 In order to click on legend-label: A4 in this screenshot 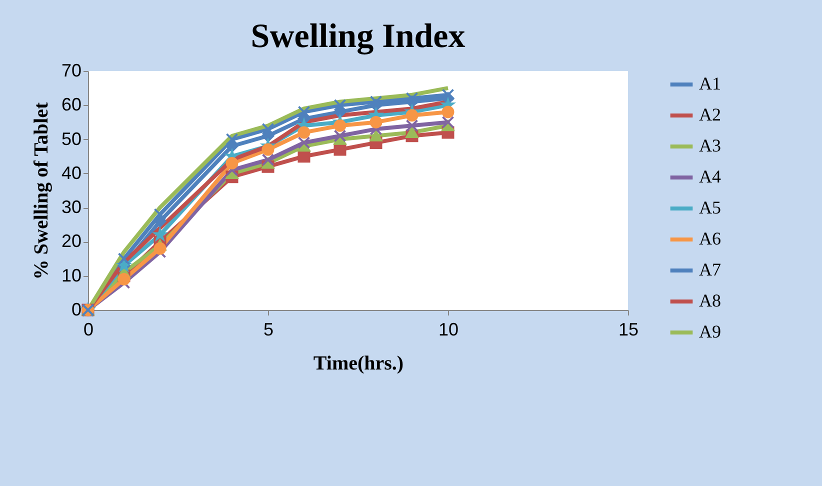, I will do `click(710, 176)`.